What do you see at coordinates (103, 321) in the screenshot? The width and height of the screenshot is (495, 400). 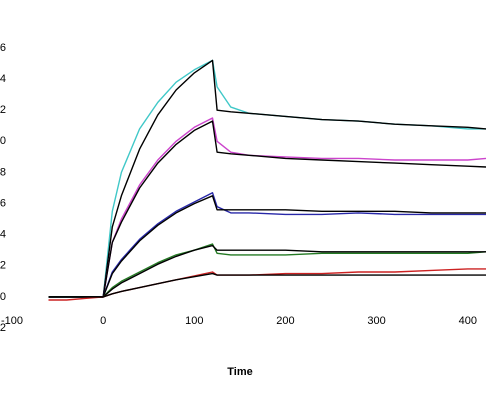 I see `x-tick-label: 0` at bounding box center [103, 321].